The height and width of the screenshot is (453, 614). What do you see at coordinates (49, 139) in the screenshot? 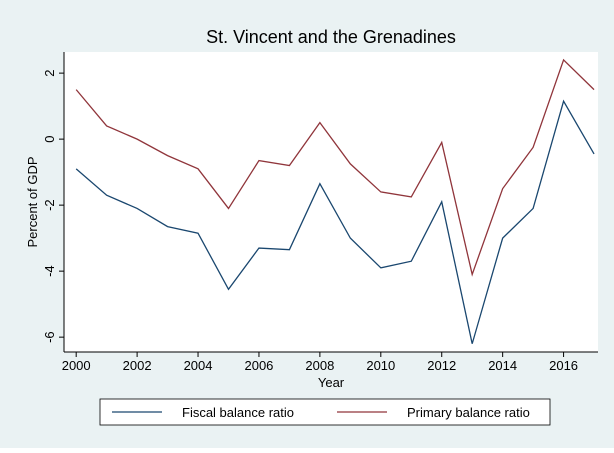
I see `y-tick-label: 0` at bounding box center [49, 139].